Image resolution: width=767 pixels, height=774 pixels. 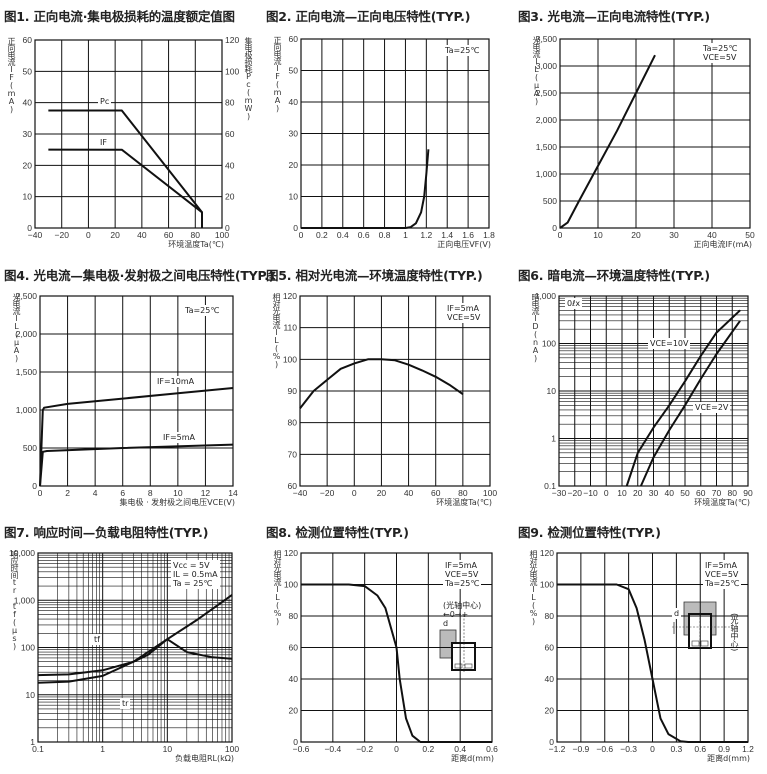 What do you see at coordinates (227, 228) in the screenshot?
I see `y2-tick-label: 0` at bounding box center [227, 228].